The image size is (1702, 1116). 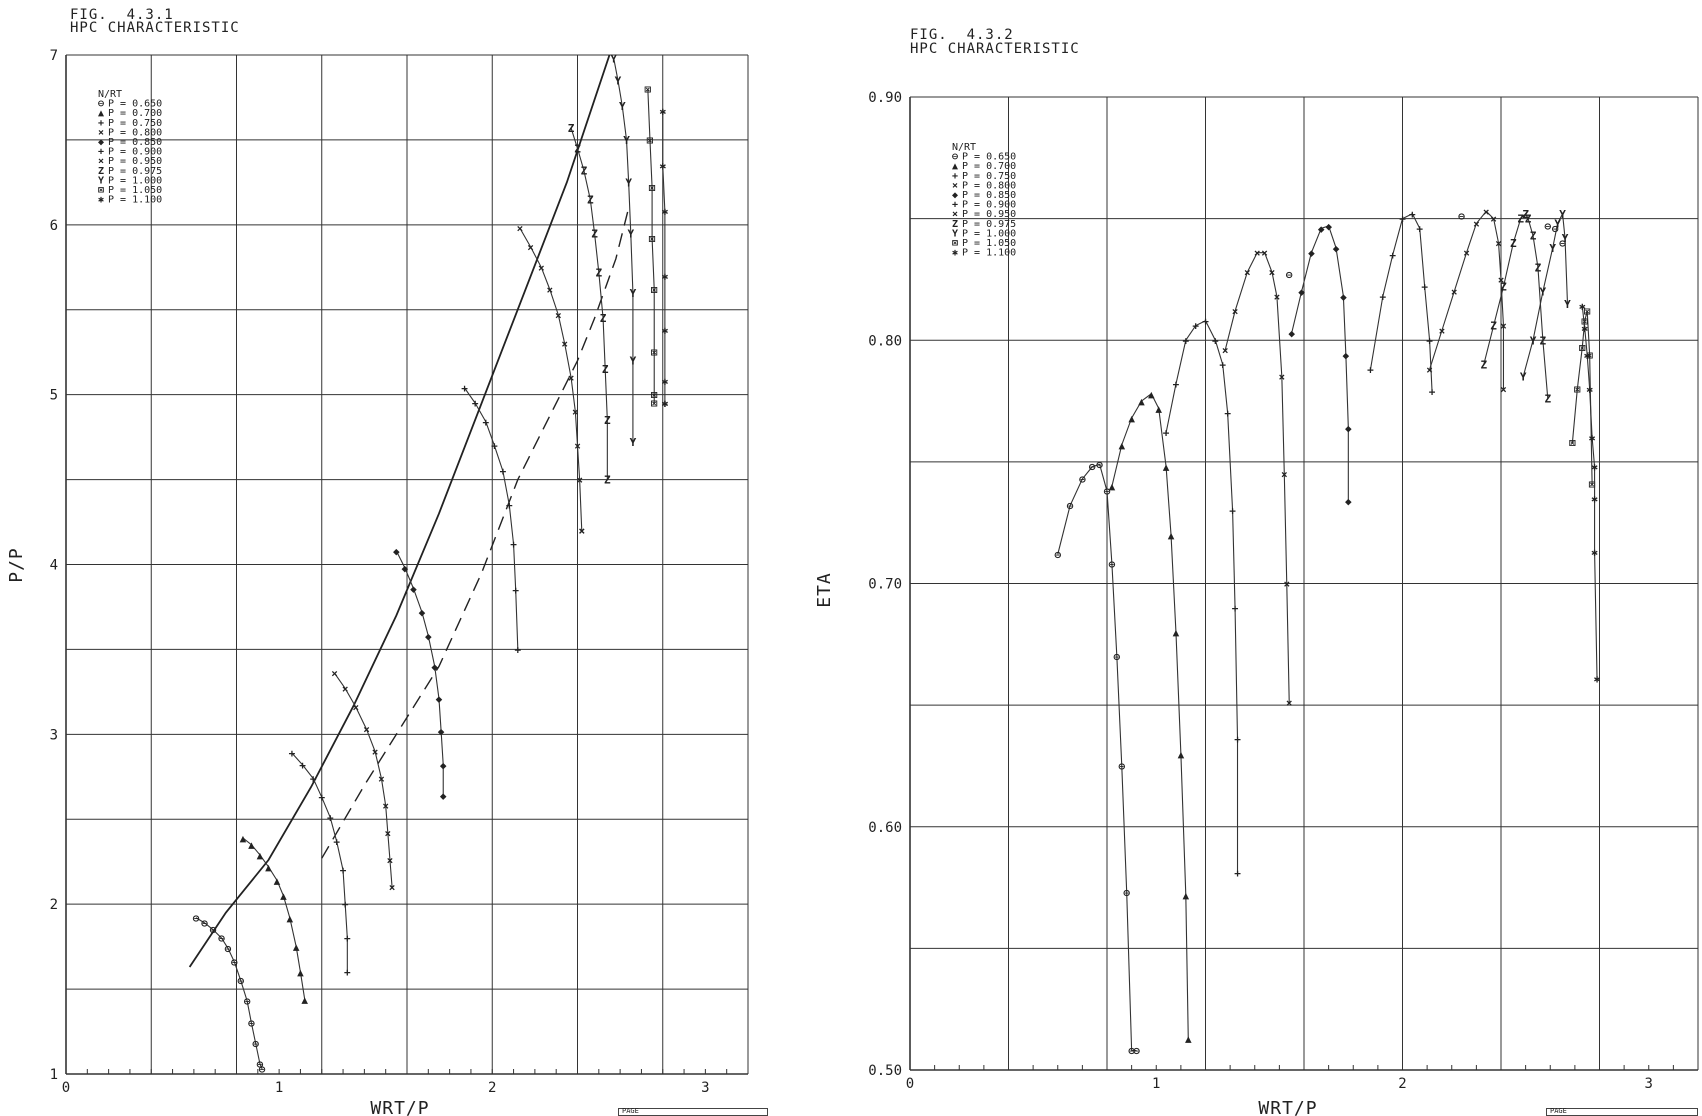 What do you see at coordinates (363, 780) in the screenshot?
I see `series-0.800: ××××××××××` at bounding box center [363, 780].